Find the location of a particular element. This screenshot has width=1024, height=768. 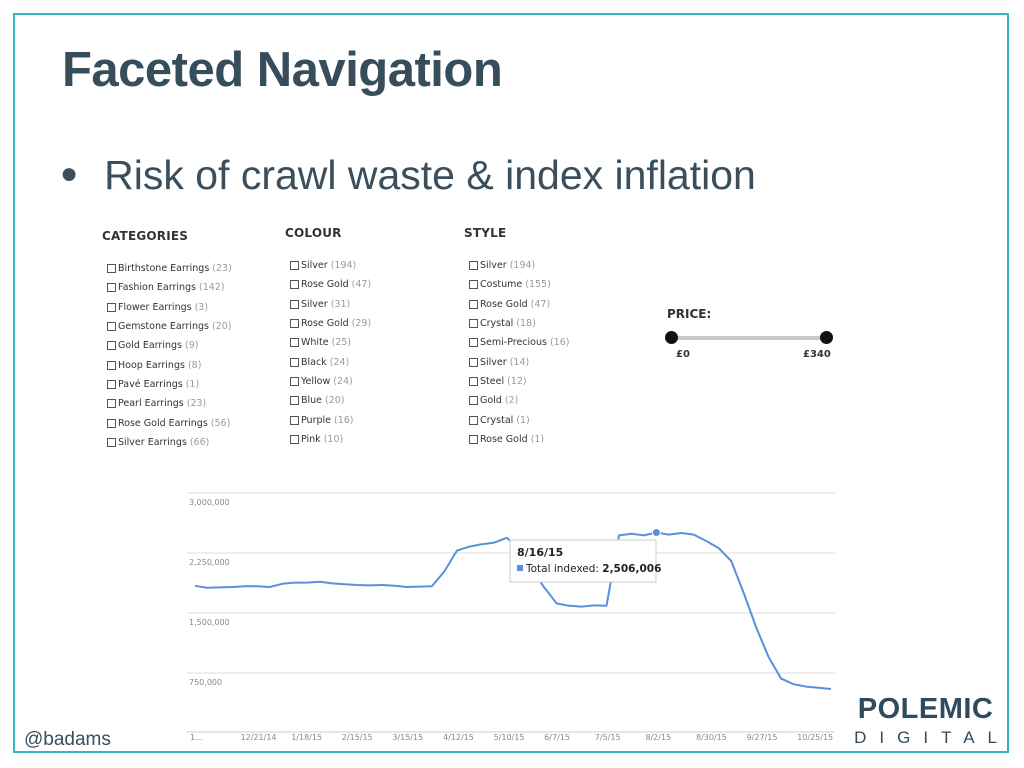

facet-option: Blue (20) is located at coordinates (330, 400).